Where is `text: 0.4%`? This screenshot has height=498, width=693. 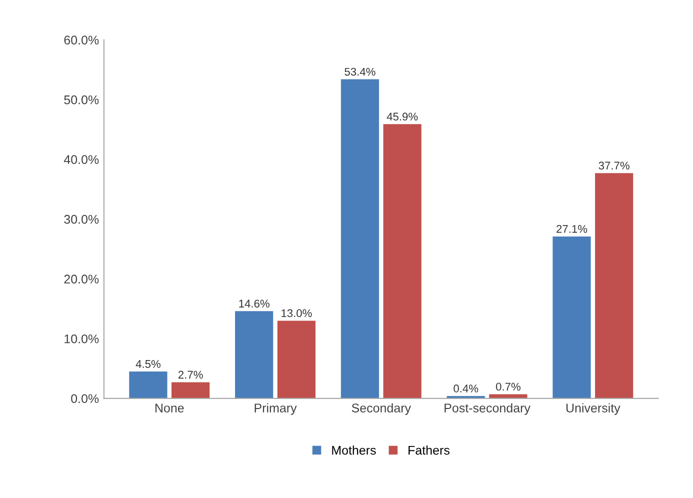 text: 0.4% is located at coordinates (466, 388).